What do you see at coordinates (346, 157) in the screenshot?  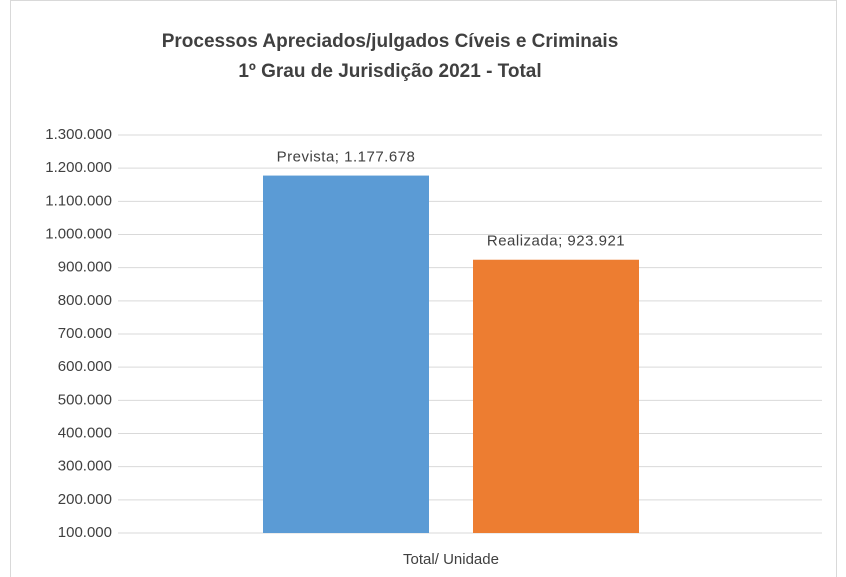 I see `data-label: Prevista; 1.177.678` at bounding box center [346, 157].